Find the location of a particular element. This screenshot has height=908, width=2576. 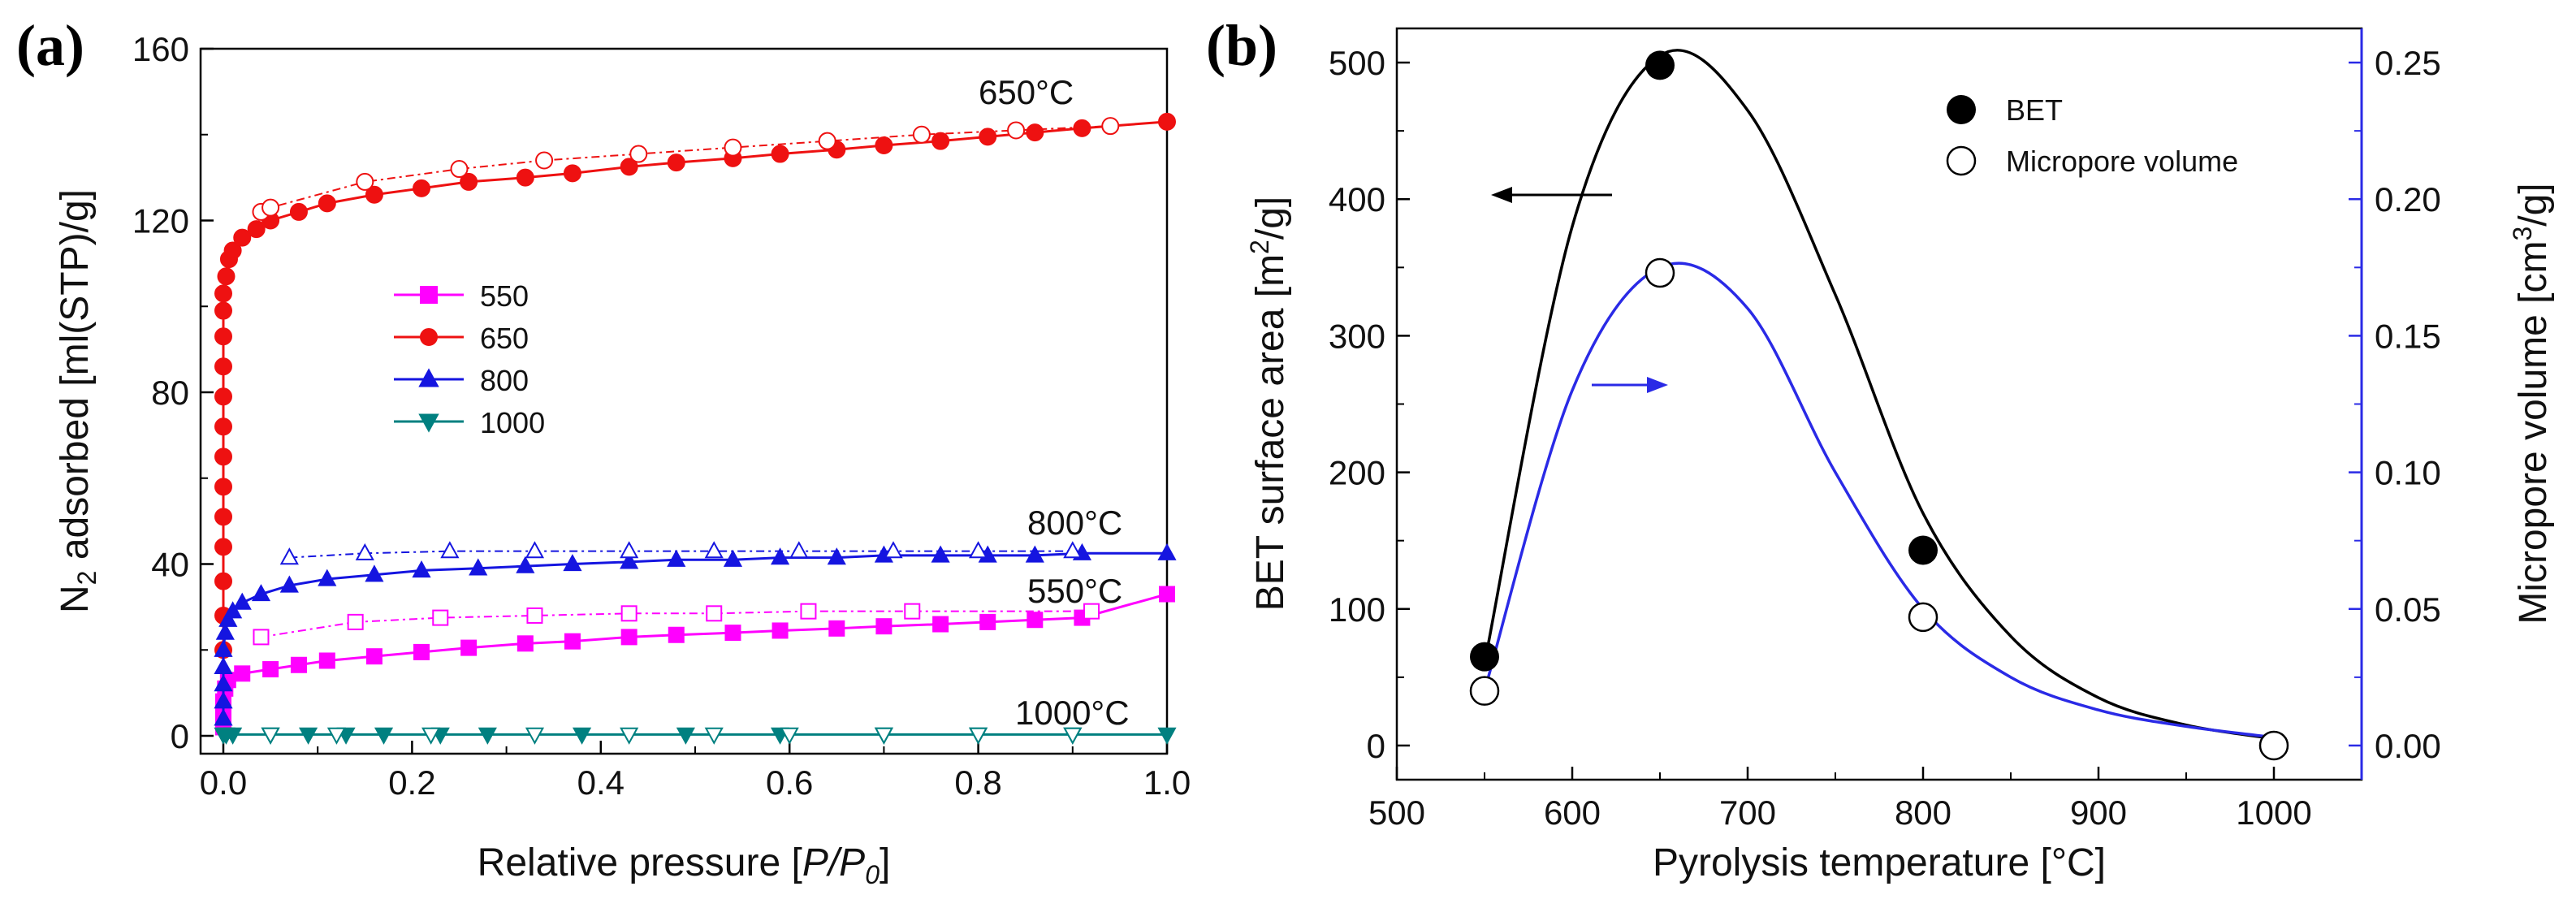

legend-micropore-marker is located at coordinates (1962, 160).